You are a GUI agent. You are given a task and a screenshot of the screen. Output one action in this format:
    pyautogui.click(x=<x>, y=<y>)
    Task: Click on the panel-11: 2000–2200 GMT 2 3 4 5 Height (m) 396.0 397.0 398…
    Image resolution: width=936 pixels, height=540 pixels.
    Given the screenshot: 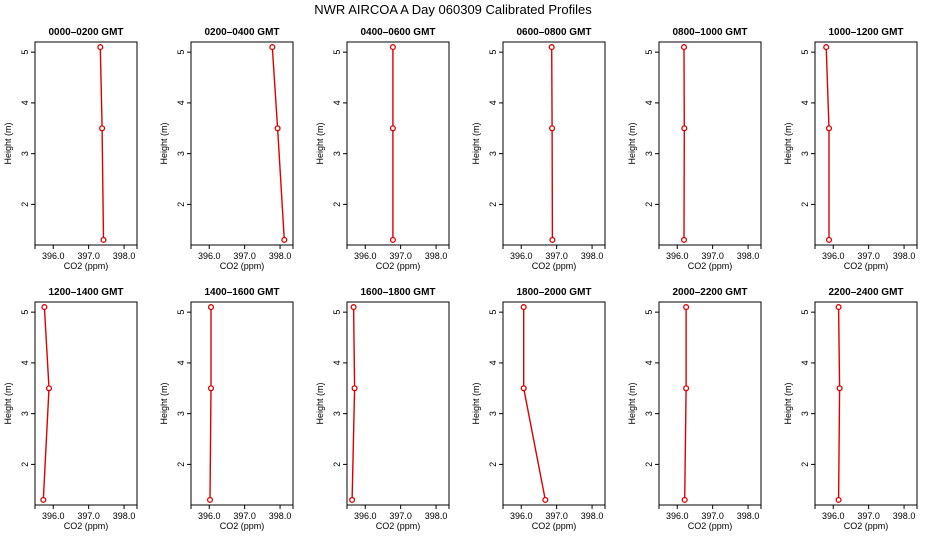 What is the action you would take?
    pyautogui.click(x=694, y=409)
    